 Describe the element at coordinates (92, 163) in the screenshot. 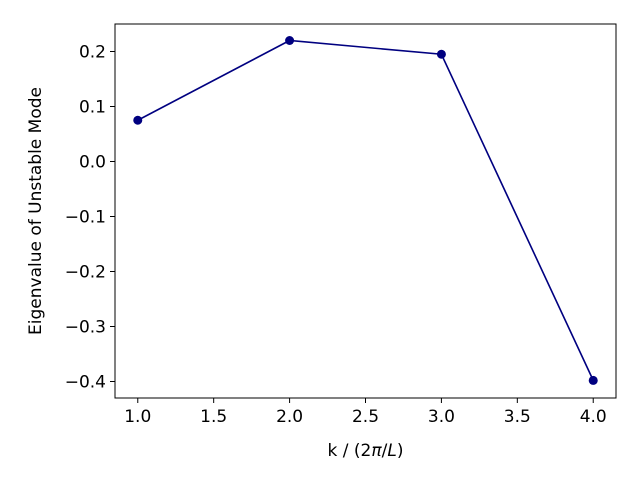

I see `y-tick-label: 0.0` at that location.